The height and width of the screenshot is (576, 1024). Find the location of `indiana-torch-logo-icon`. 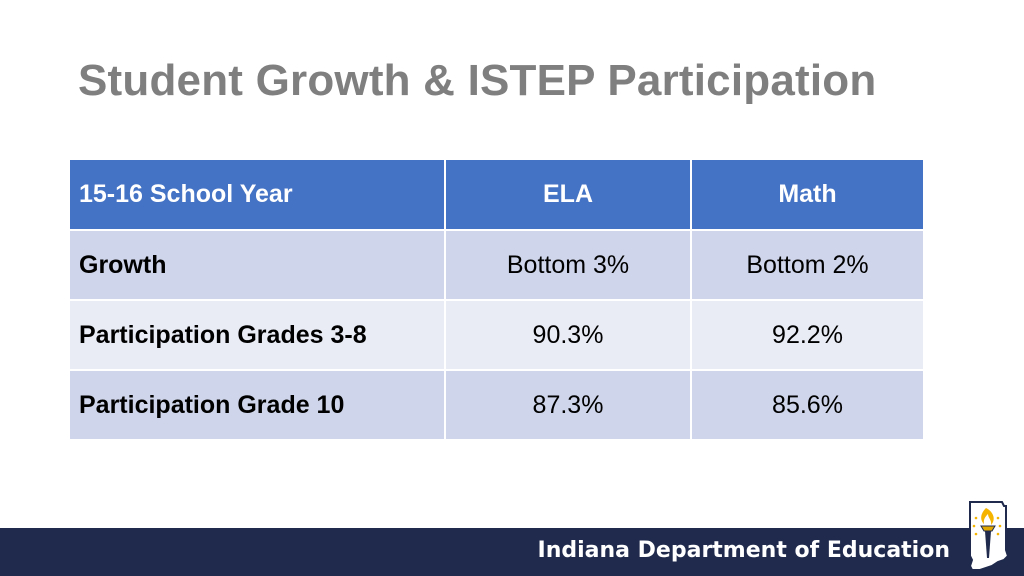

indiana-torch-logo-icon is located at coordinates (989, 536).